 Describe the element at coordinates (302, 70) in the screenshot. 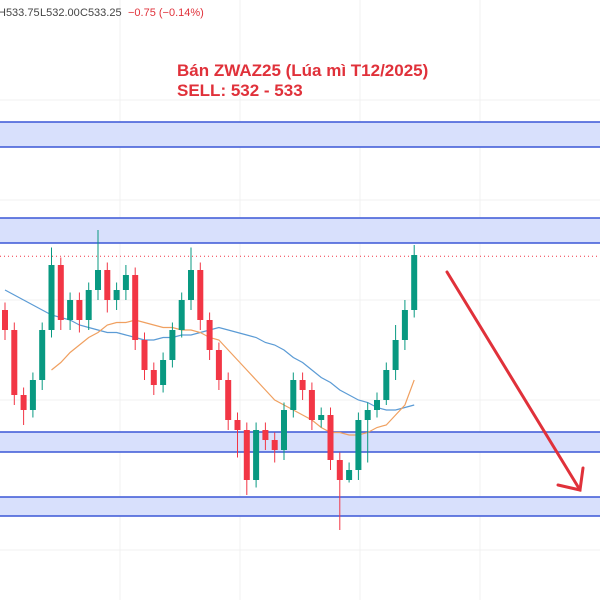

I see `chart-title: Bán ZWAZ25 (Lúa mì T12/2025)` at that location.